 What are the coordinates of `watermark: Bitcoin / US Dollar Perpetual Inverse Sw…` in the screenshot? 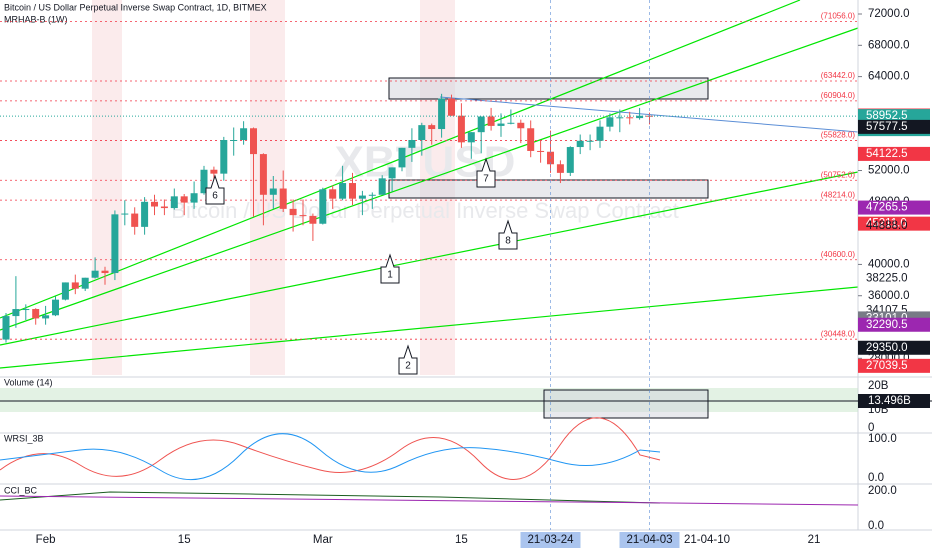 It's located at (424, 210).